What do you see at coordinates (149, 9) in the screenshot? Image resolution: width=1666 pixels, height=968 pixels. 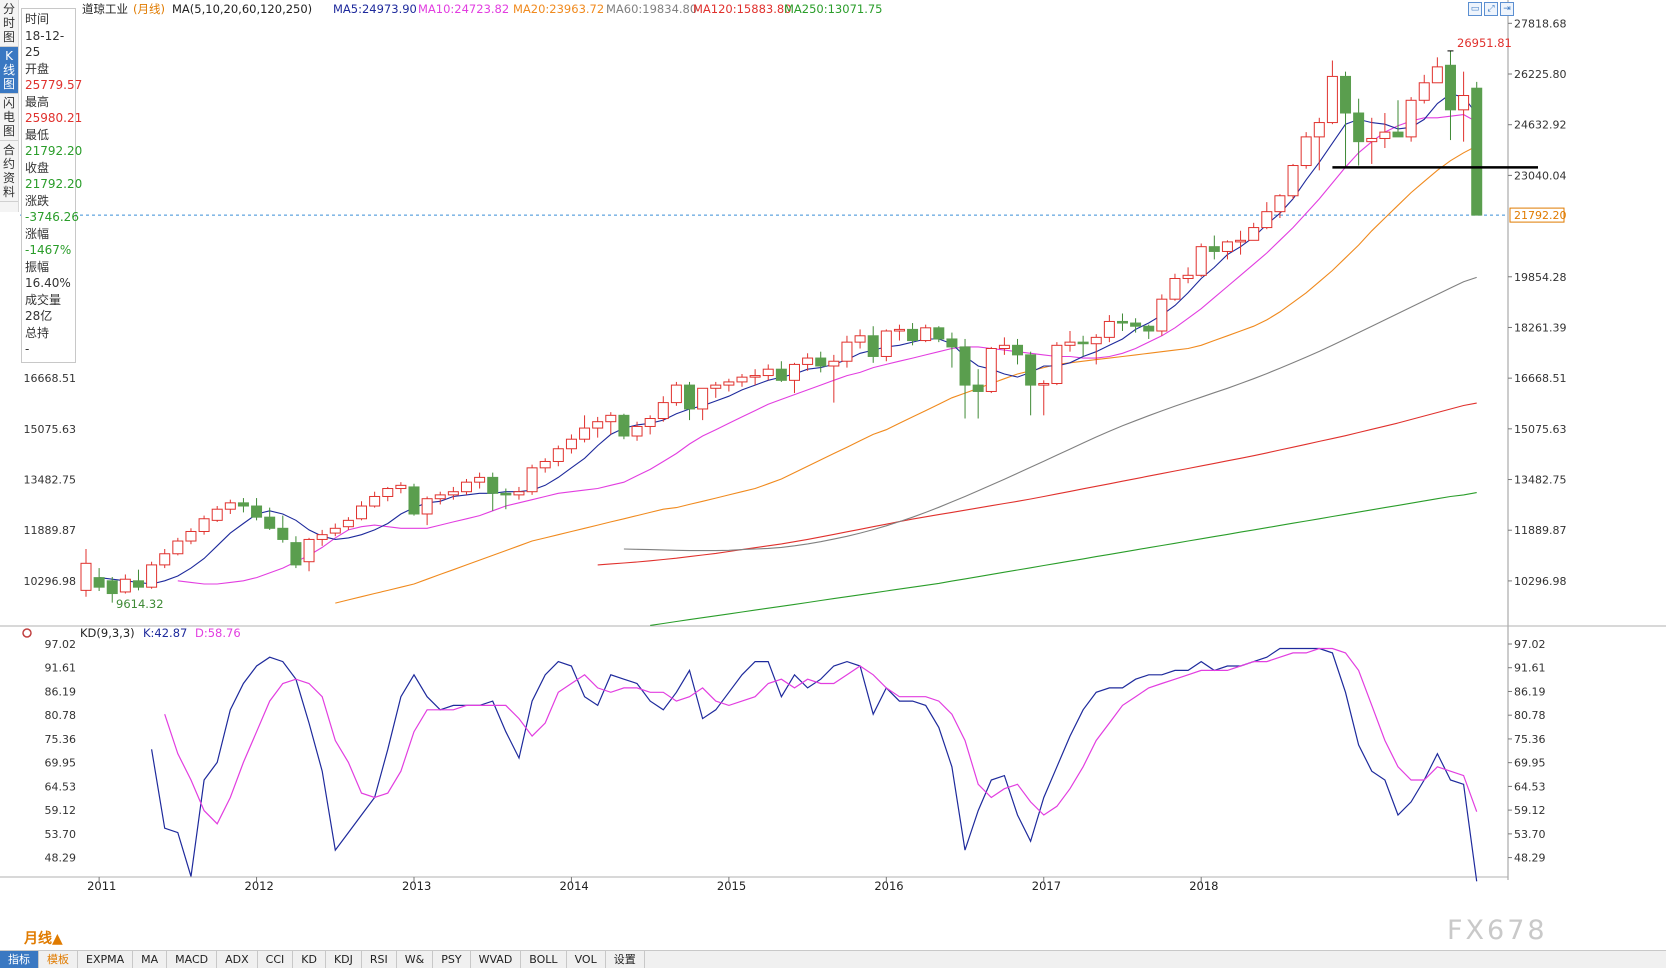 I see `period-tag: (月线)` at bounding box center [149, 9].